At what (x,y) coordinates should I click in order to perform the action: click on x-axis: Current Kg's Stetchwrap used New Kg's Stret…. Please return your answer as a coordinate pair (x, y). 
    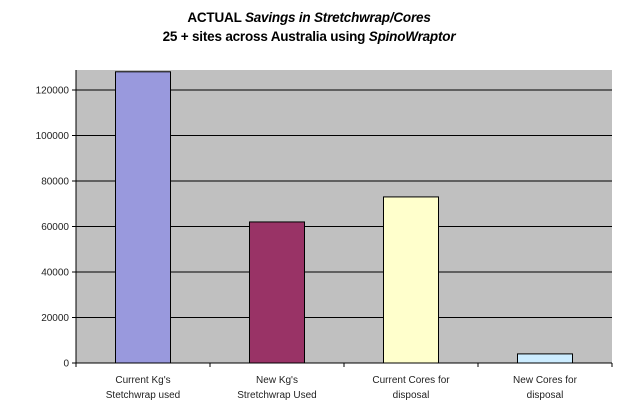
    Looking at the image, I should click on (344, 381).